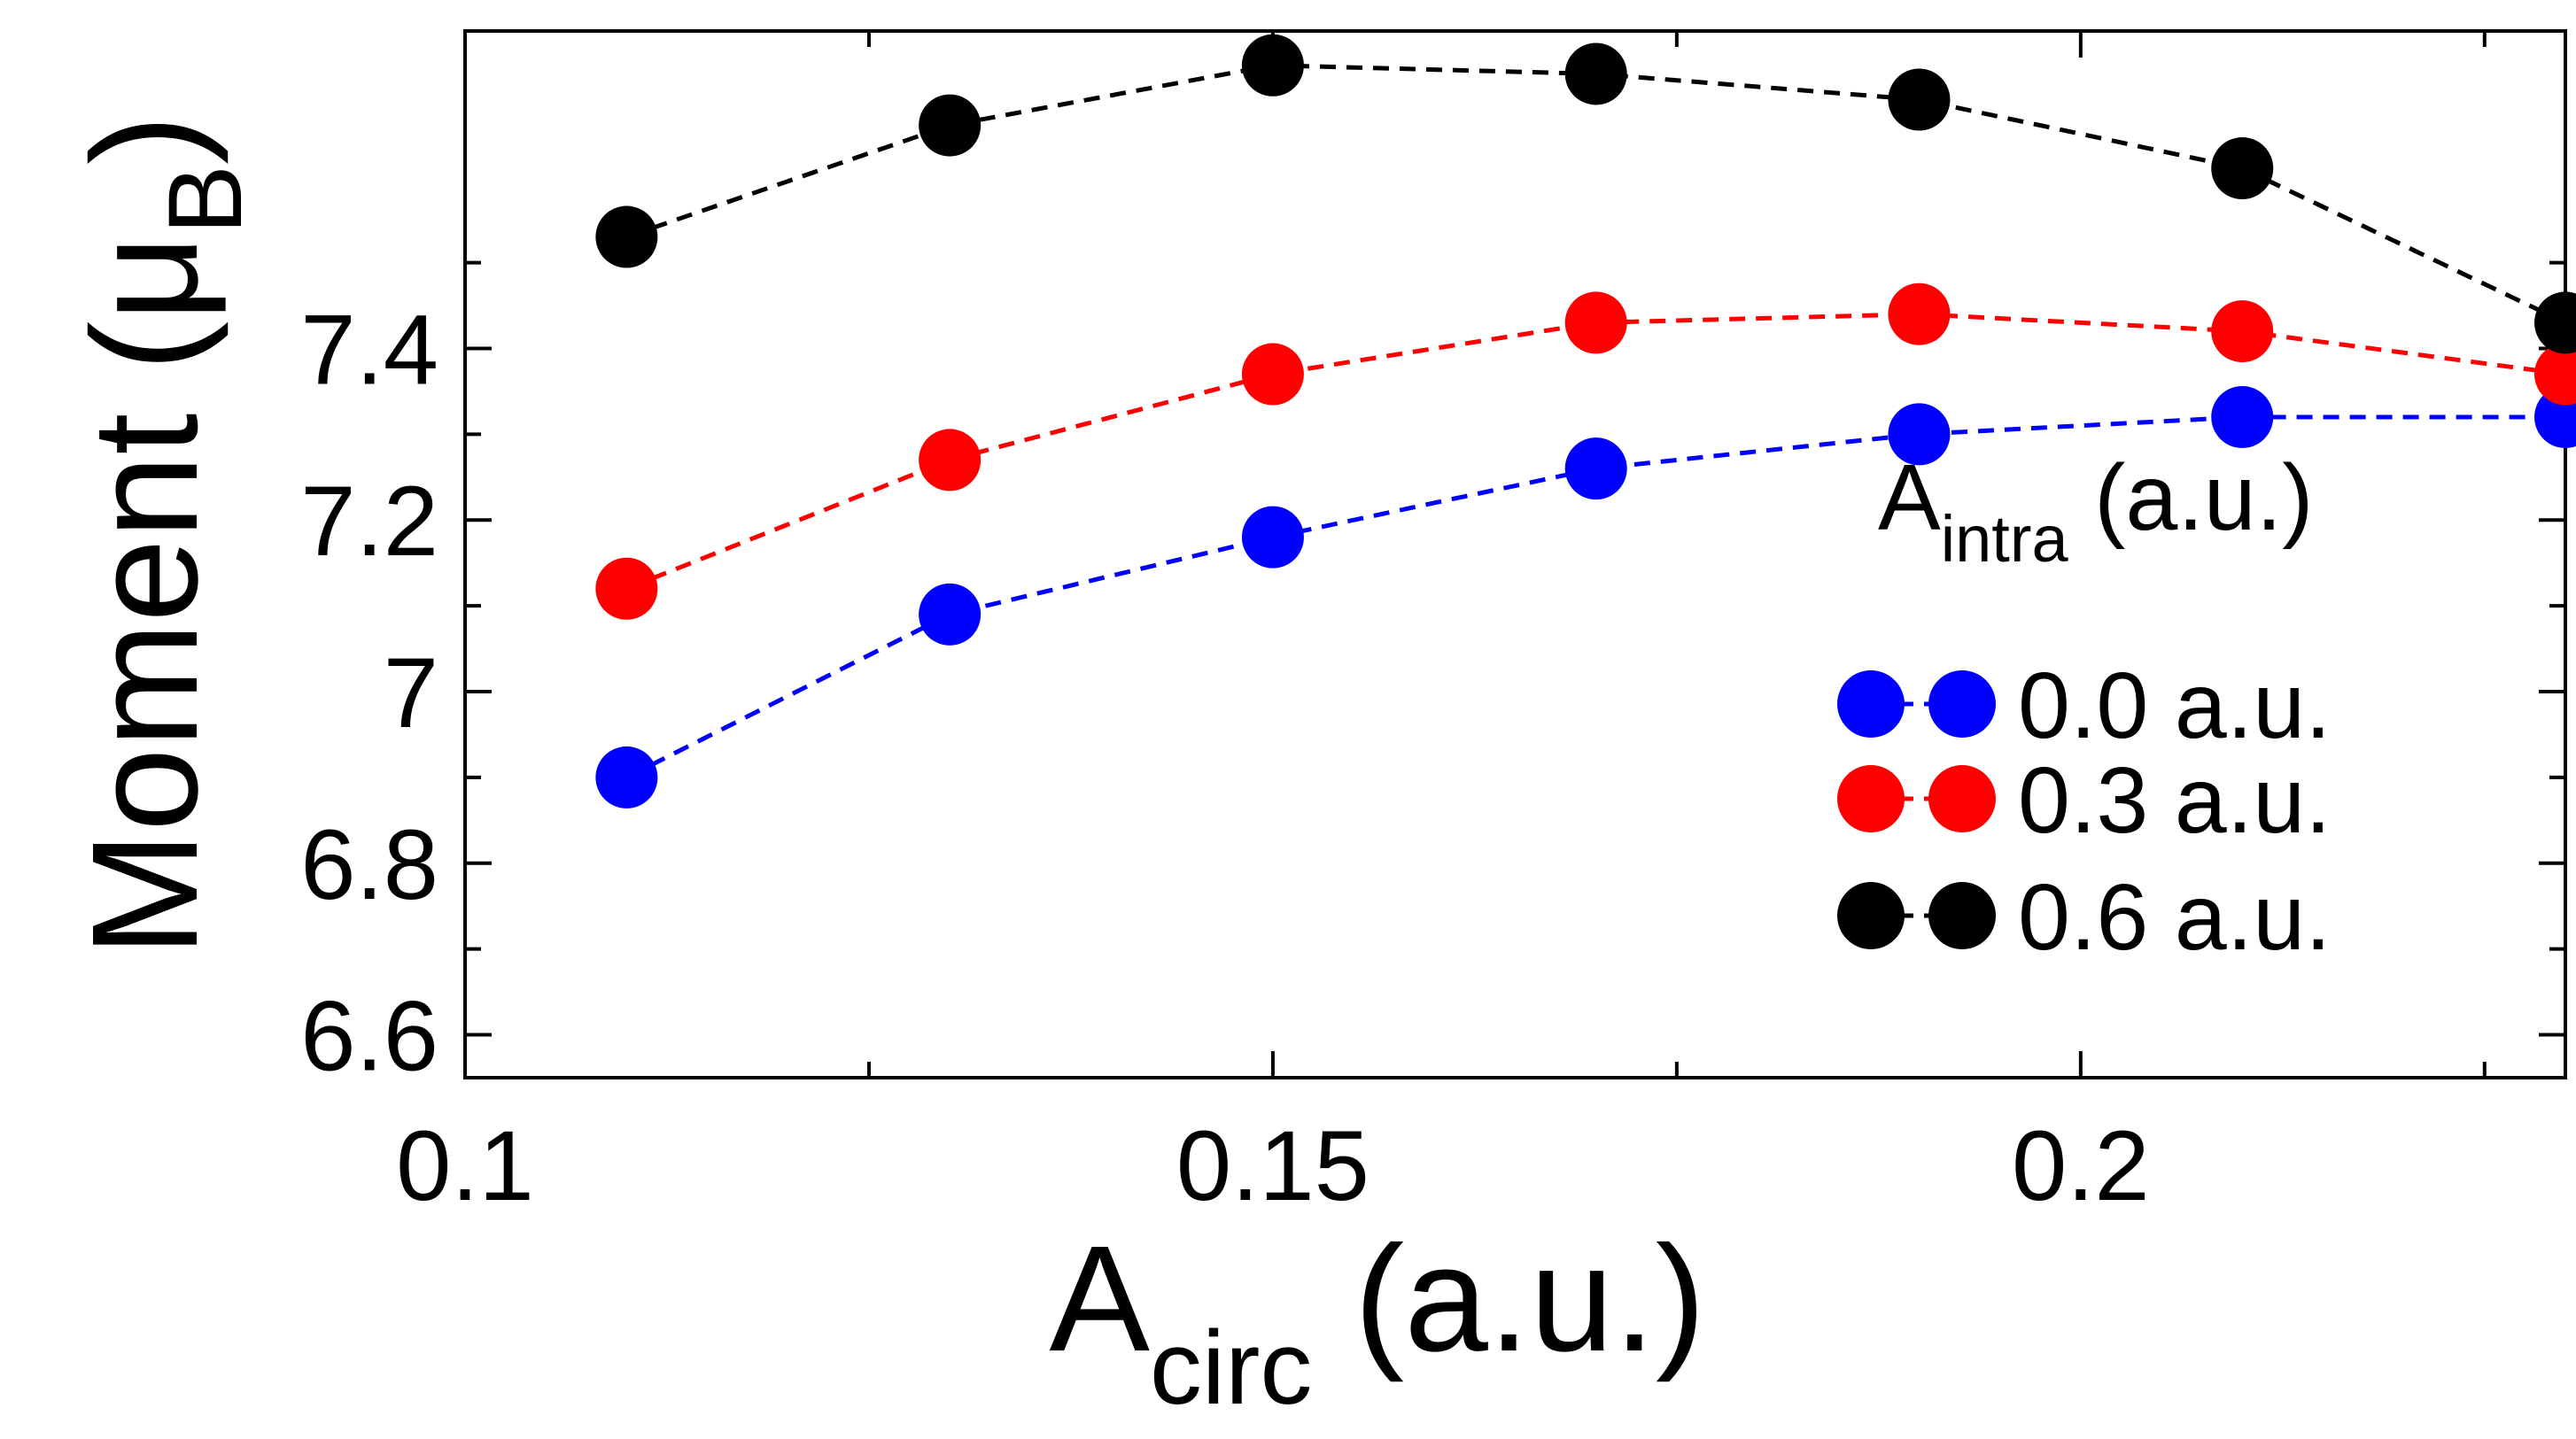  I want to click on legend-label: 0.0 a.u., so click(2175, 706).